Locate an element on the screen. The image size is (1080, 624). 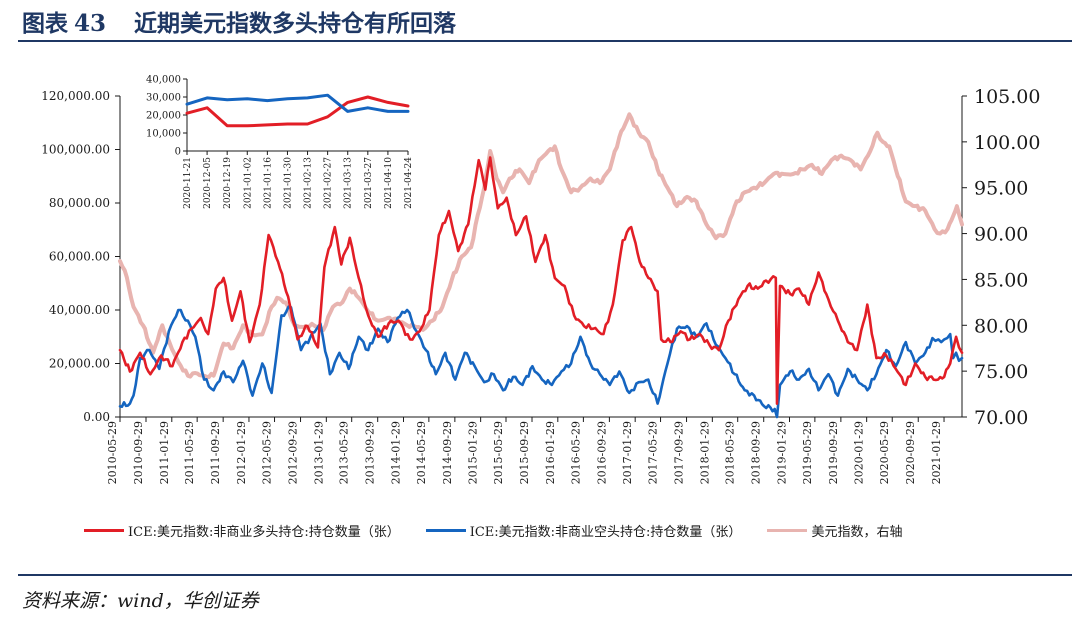
top-rule is located at coordinates (545, 41).